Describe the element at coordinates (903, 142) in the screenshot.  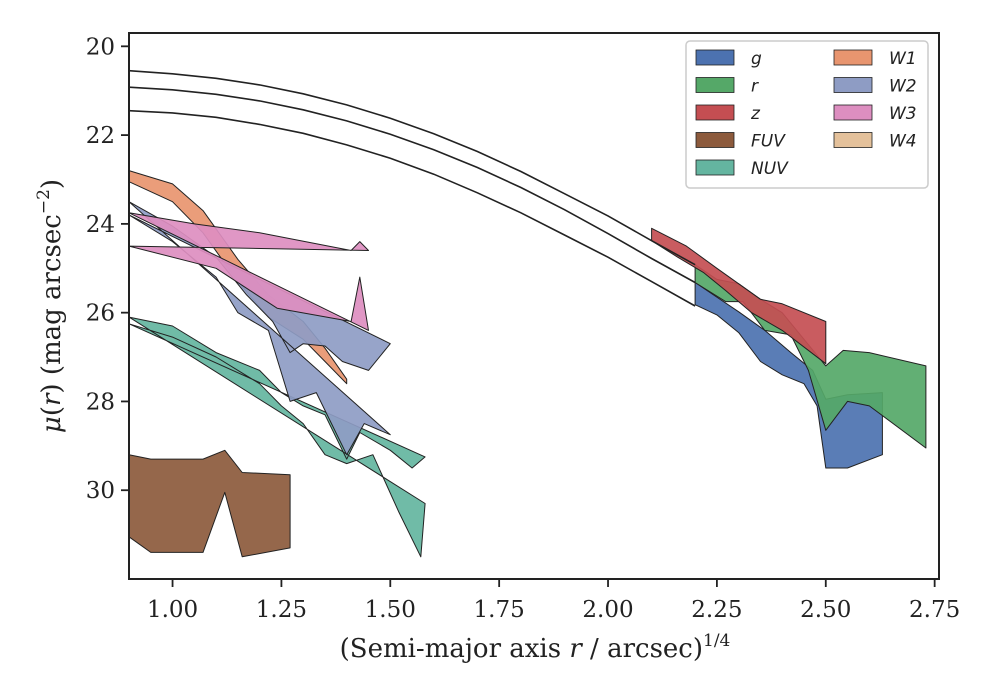
I see `legend-label-W4: W4` at that location.